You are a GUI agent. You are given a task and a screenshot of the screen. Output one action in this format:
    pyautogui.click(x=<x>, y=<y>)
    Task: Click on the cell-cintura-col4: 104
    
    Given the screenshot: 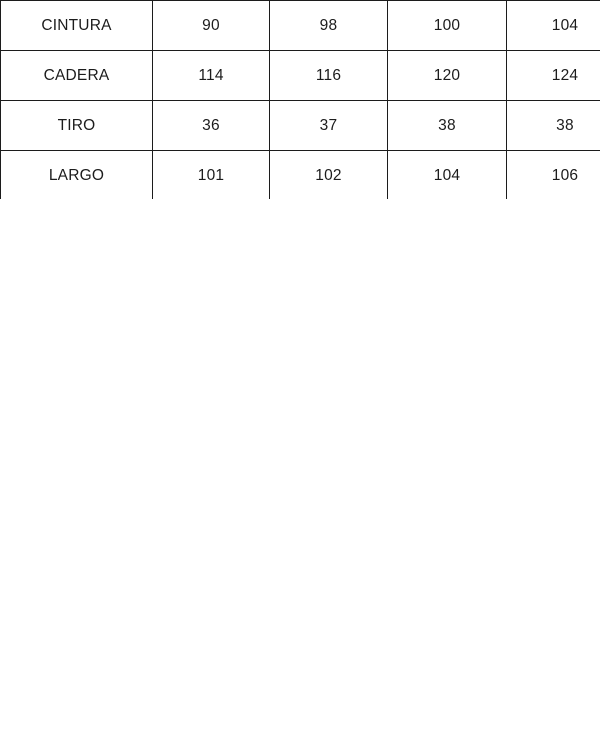 What is the action you would take?
    pyautogui.click(x=553, y=25)
    